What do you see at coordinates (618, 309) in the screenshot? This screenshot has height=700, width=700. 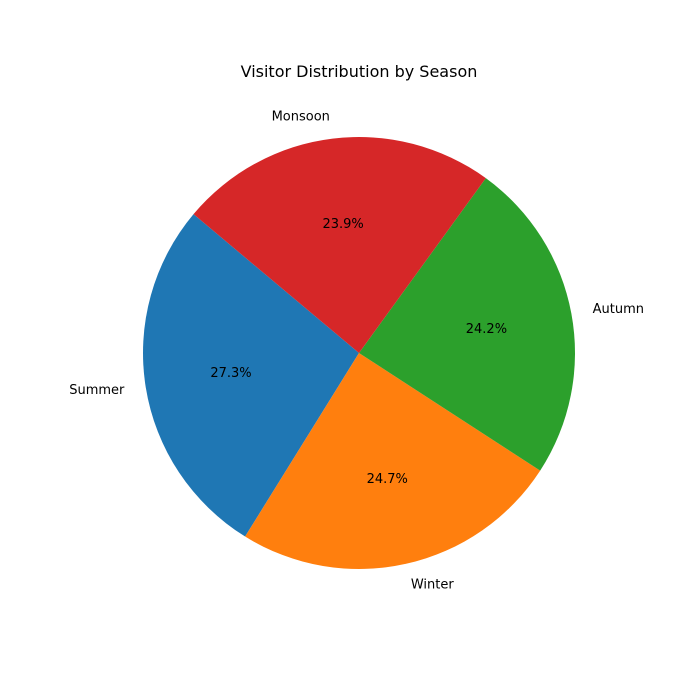 I see `slice-label-autumn: Autumn` at bounding box center [618, 309].